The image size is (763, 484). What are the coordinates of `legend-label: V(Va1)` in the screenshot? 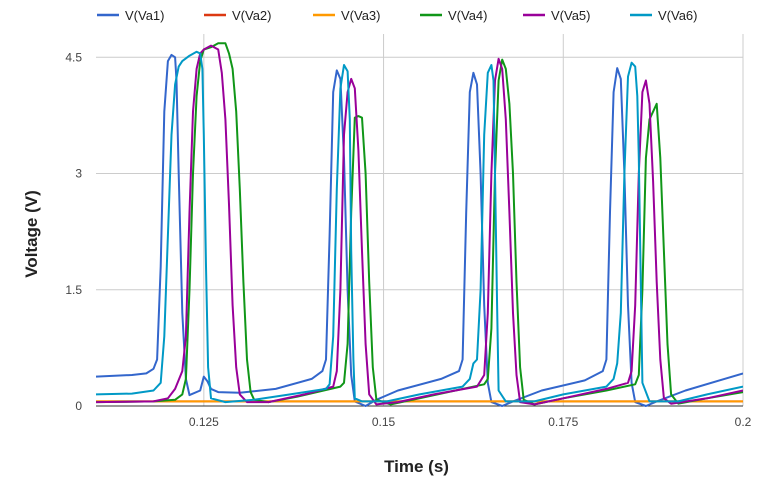 It's located at (145, 15).